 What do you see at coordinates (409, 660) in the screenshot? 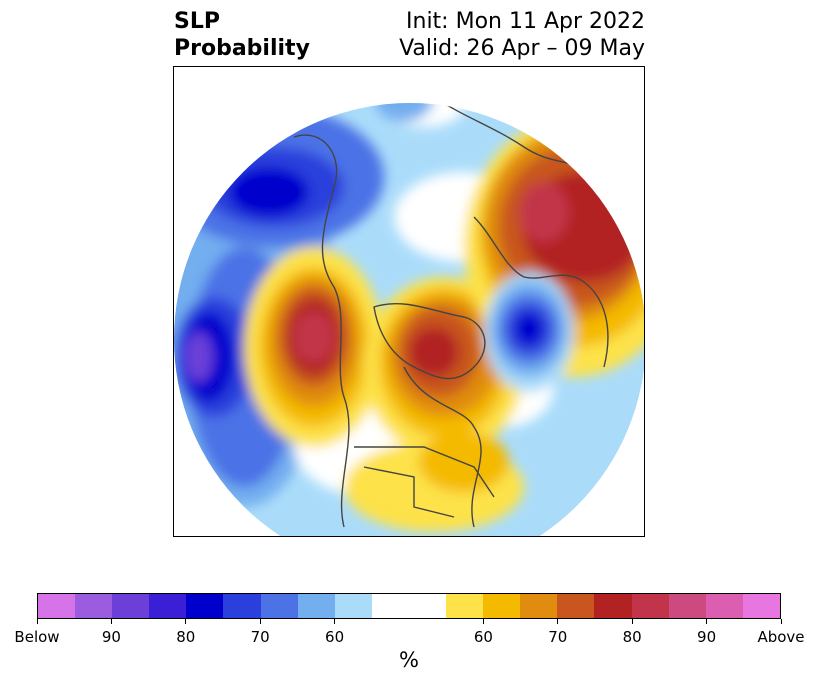
I see `colorbar-unit: %` at bounding box center [409, 660].